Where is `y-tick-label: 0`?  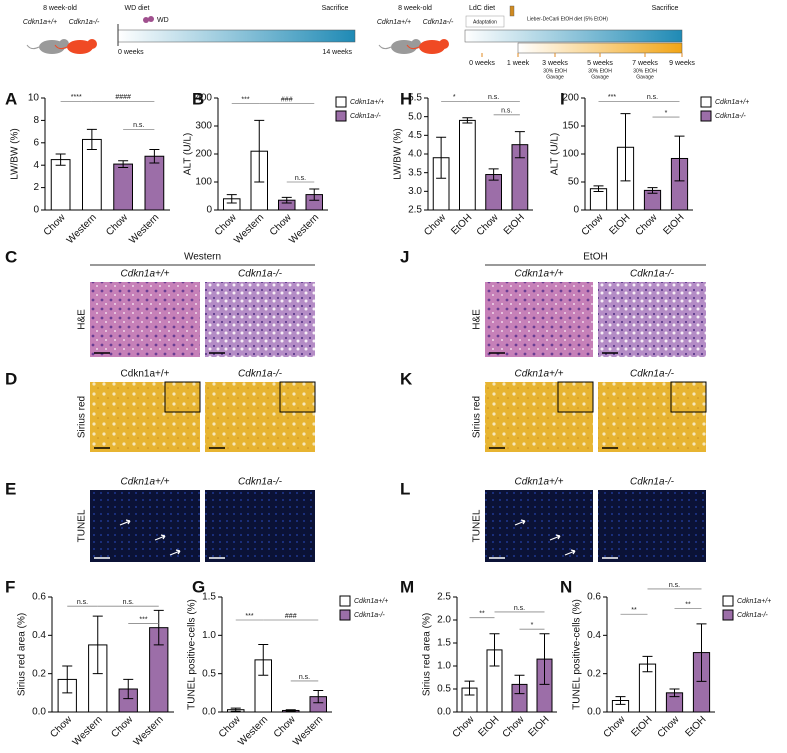
y-tick-label: 0 is located at coordinates (209, 210).